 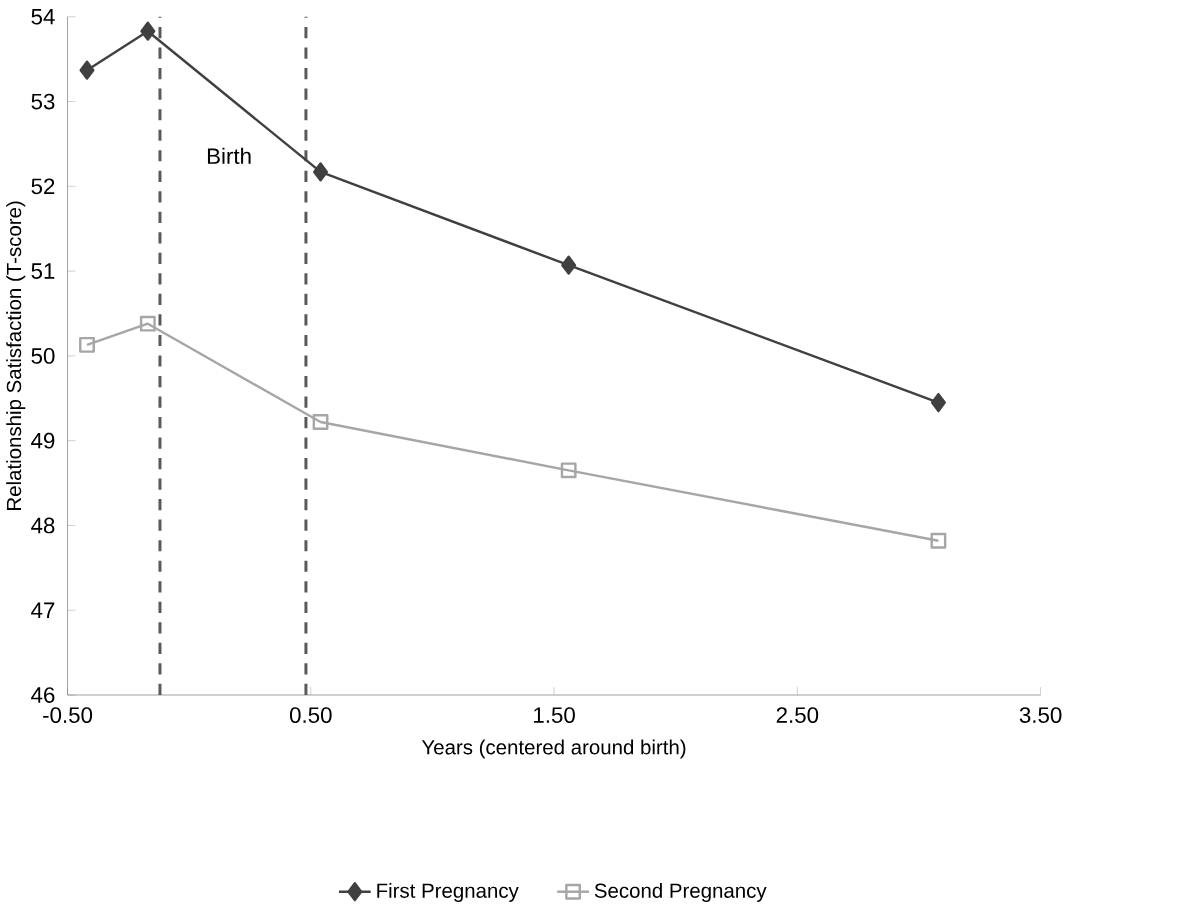 I want to click on y-tick-label: 50, so click(x=43, y=355).